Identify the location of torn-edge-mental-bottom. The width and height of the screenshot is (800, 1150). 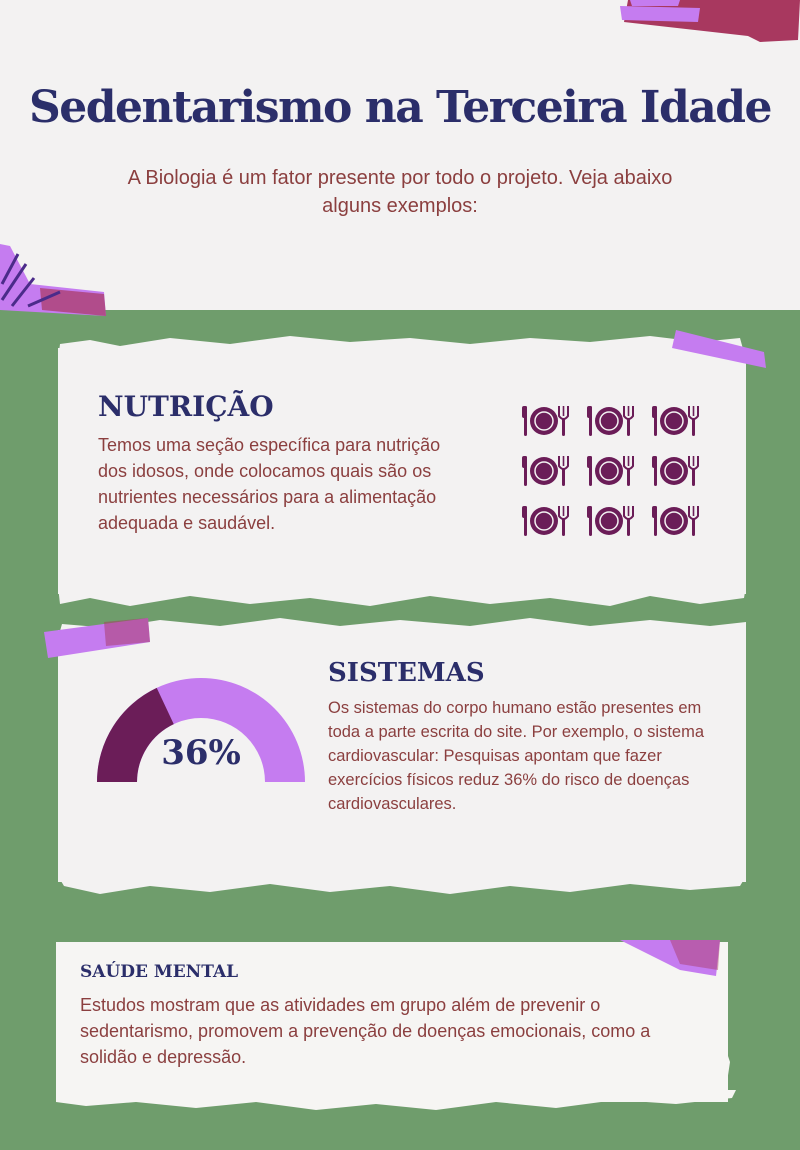
(396, 1100).